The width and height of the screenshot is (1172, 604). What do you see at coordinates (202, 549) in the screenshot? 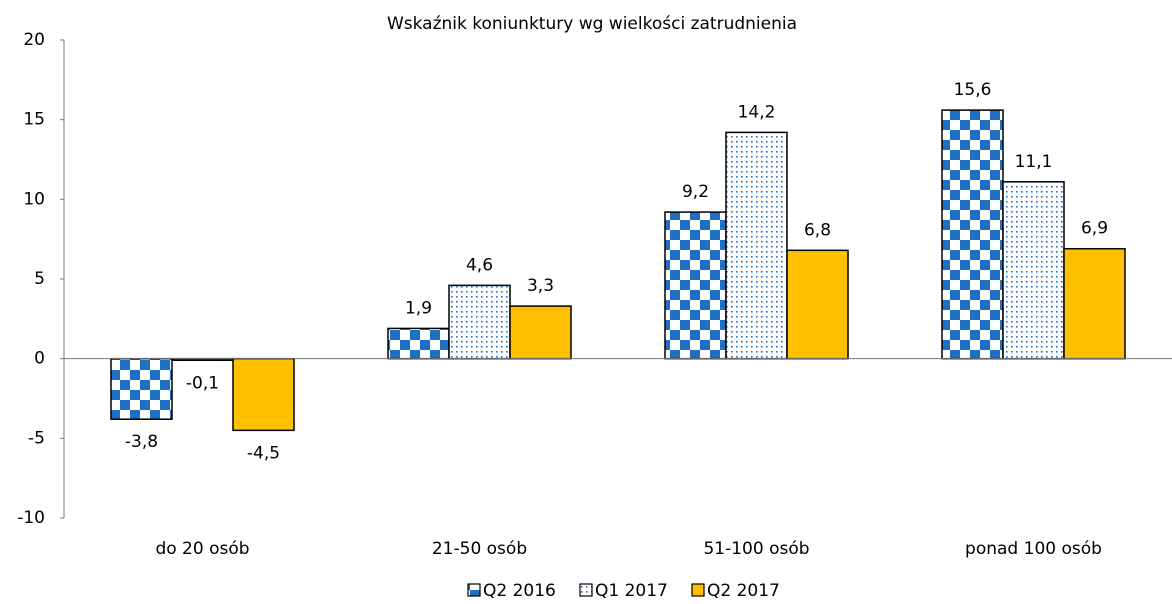
I see `x-tick-label: do 20 osób` at bounding box center [202, 549].